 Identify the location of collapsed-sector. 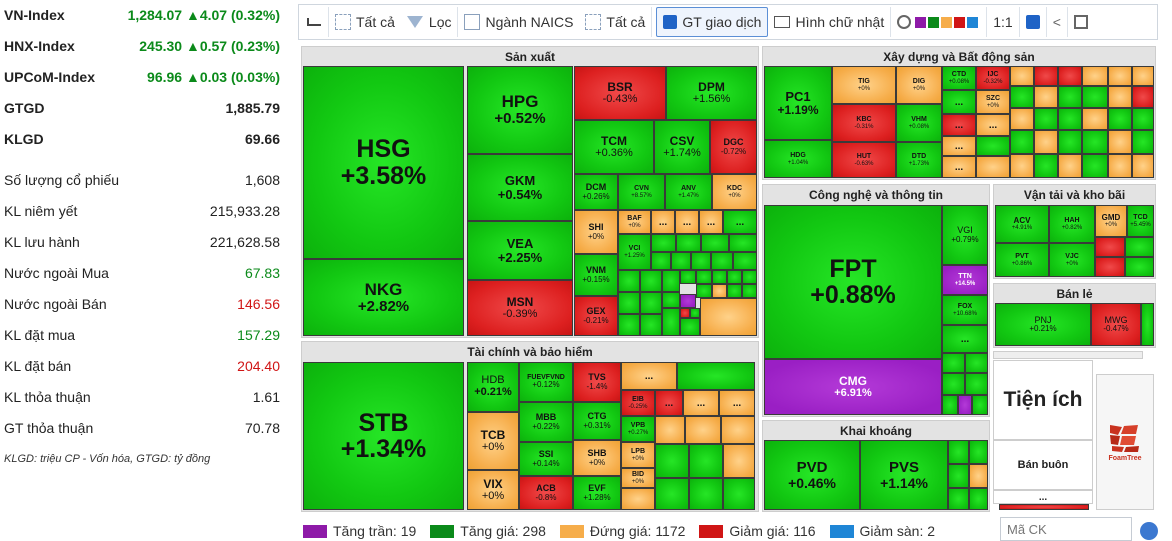
(1068, 355).